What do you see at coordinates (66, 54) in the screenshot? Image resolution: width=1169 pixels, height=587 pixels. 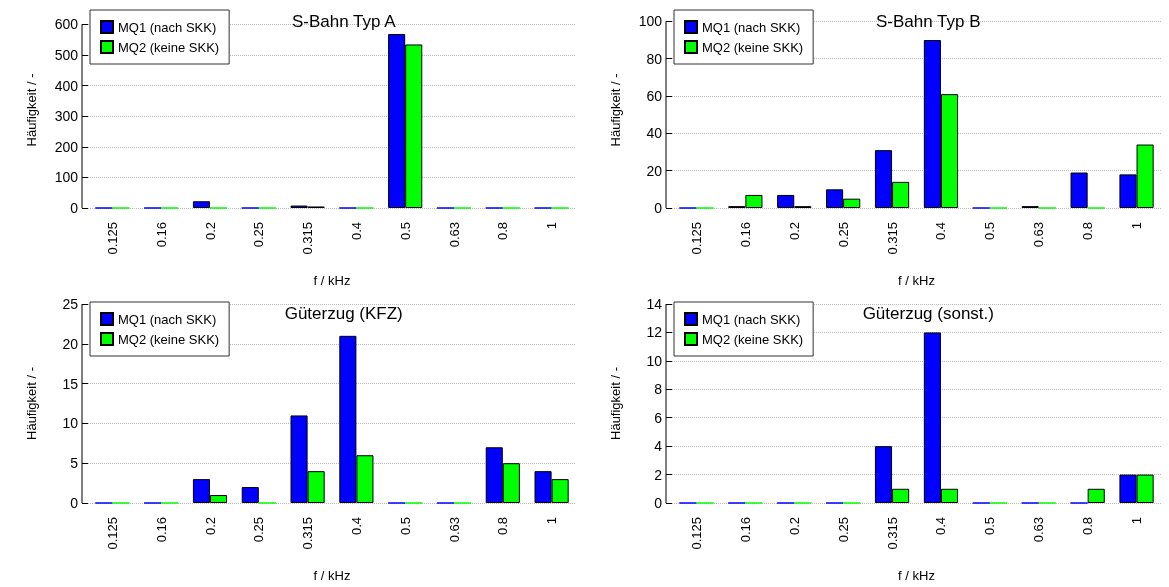 I see `y-tick-label: 500` at bounding box center [66, 54].